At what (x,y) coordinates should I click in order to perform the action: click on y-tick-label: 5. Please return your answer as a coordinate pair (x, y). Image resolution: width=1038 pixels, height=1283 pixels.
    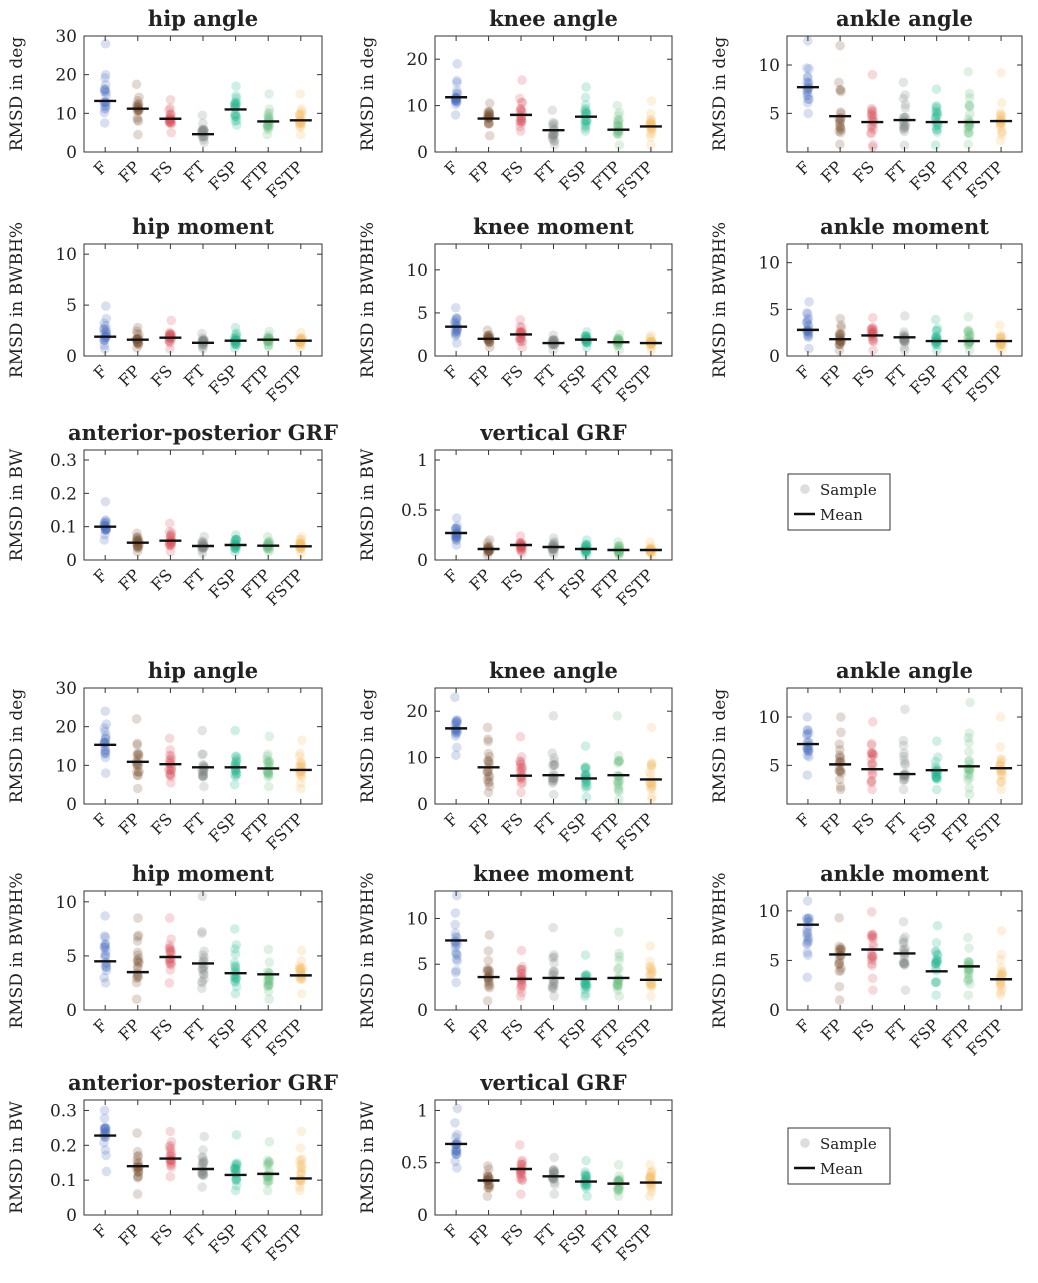
    Looking at the image, I should click on (422, 314).